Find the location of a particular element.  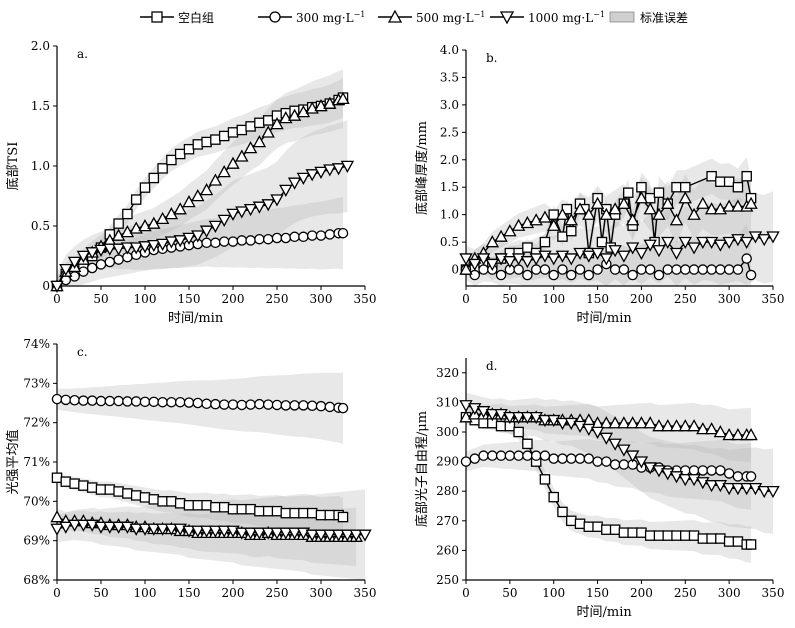

y-tick-label: 68% is located at coordinates (36, 580).